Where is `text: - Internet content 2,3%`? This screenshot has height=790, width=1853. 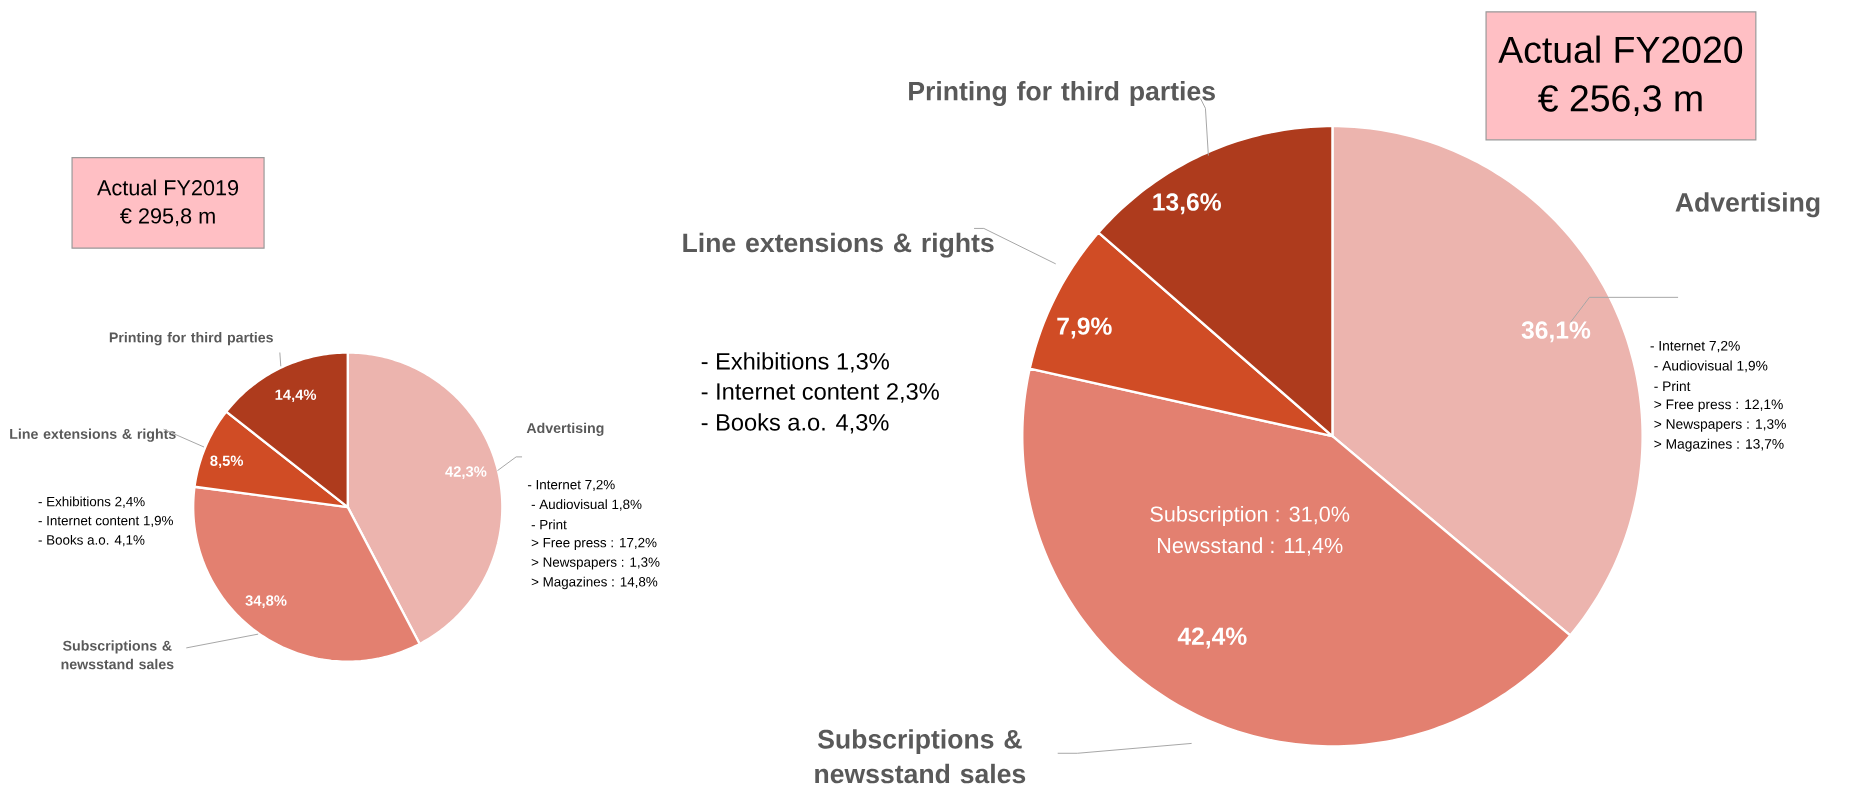
text: - Internet content 2,3% is located at coordinates (820, 393).